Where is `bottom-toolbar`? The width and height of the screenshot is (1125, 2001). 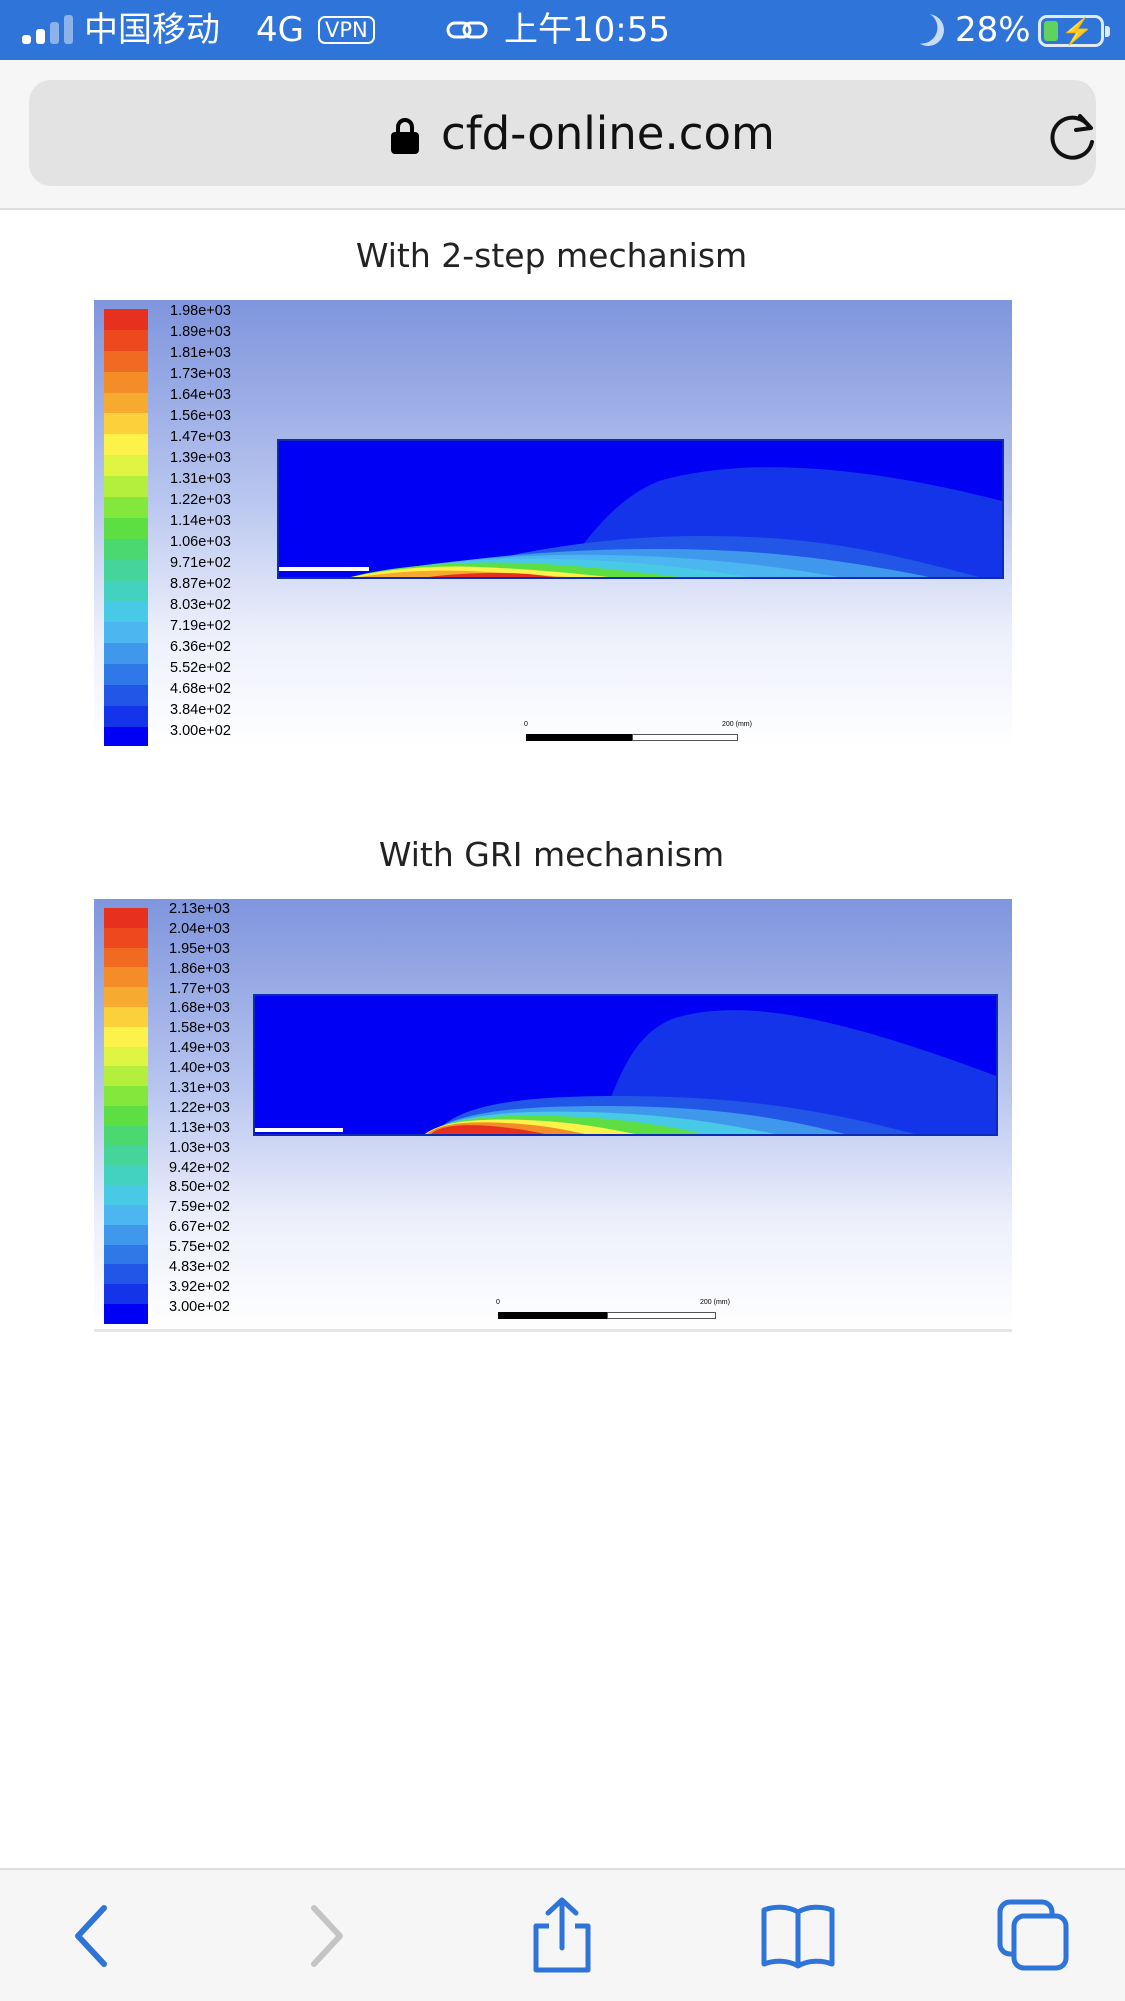 bottom-toolbar is located at coordinates (562, 1934).